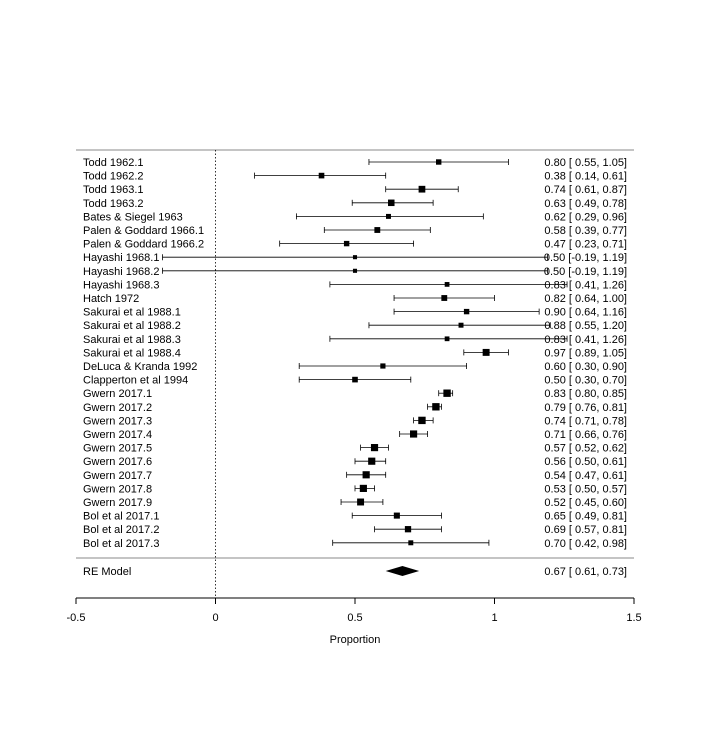 The height and width of the screenshot is (730, 710). I want to click on study-label: Palen & Goddard 1966.1, so click(143, 231).